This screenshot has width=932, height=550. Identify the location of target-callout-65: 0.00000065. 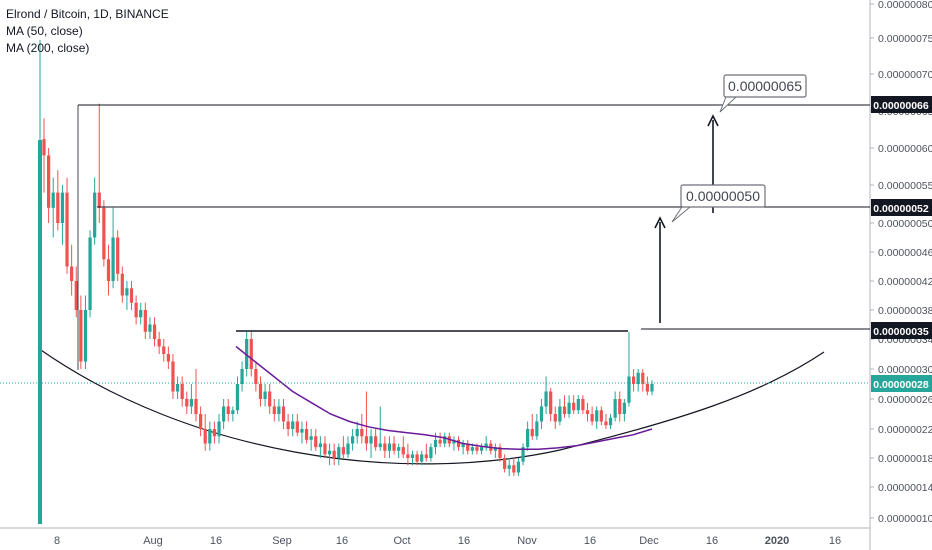
(763, 93).